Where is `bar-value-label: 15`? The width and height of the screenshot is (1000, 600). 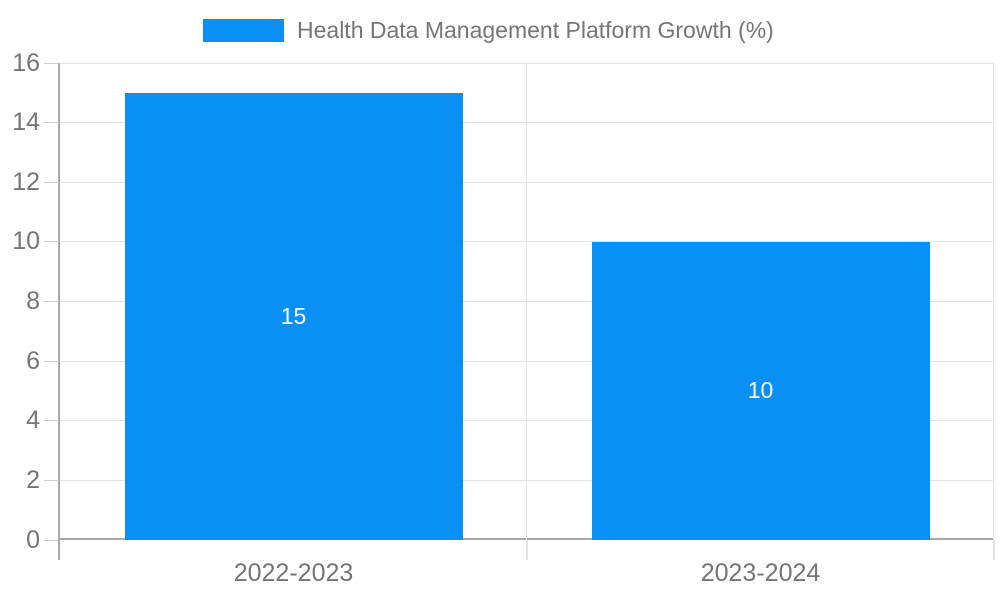
bar-value-label: 15 is located at coordinates (293, 315).